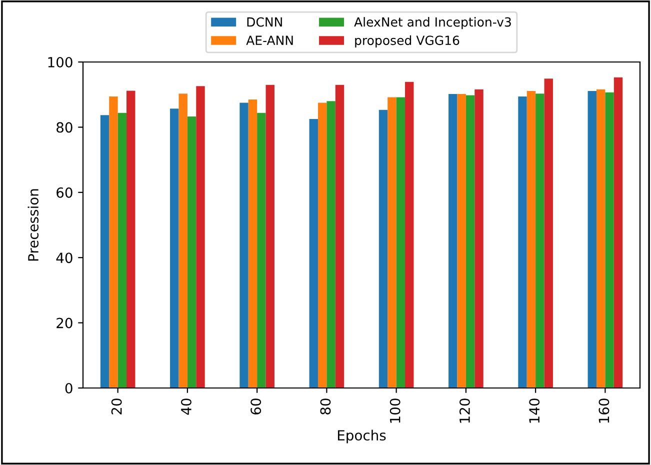 The image size is (651, 465). What do you see at coordinates (264, 22) in the screenshot?
I see `legend-label: DCNN` at bounding box center [264, 22].